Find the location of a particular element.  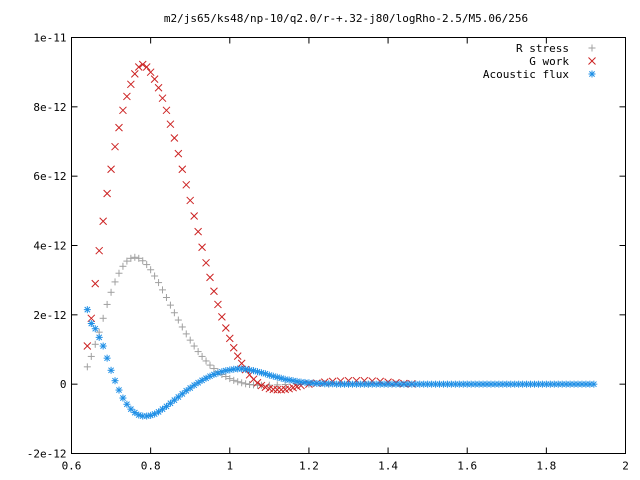

legend-label: R stress is located at coordinates (542, 48).